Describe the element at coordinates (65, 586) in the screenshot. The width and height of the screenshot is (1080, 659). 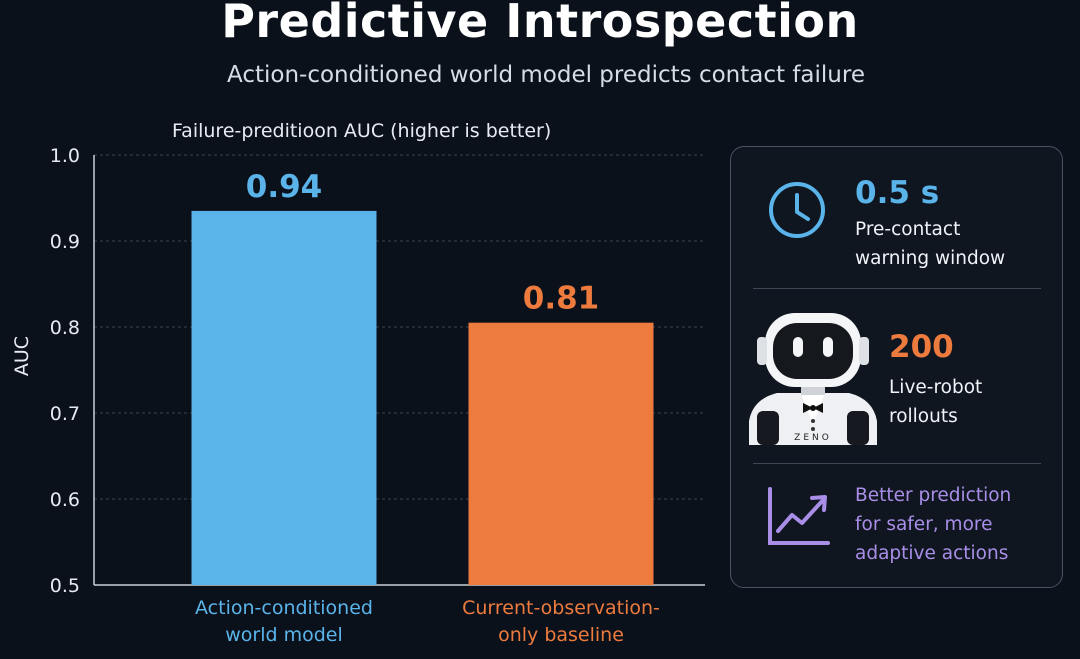
I see `y-tick-label: 0.5` at that location.